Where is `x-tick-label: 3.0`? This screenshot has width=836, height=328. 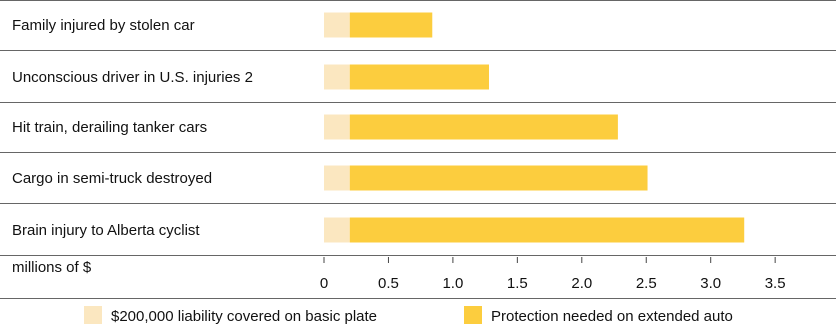
x-tick-label: 3.0 is located at coordinates (710, 283).